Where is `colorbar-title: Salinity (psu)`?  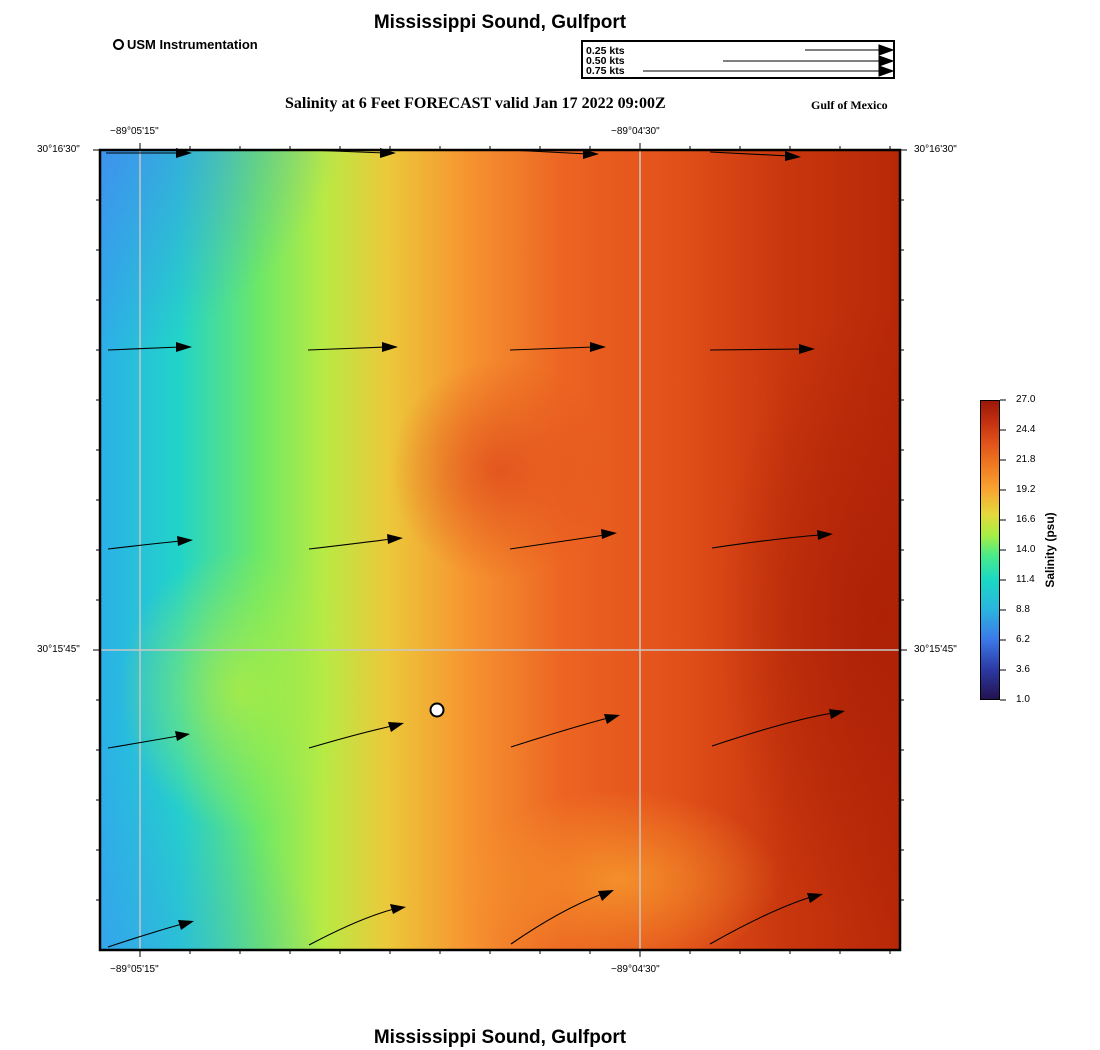 colorbar-title: Salinity (psu) is located at coordinates (1050, 550).